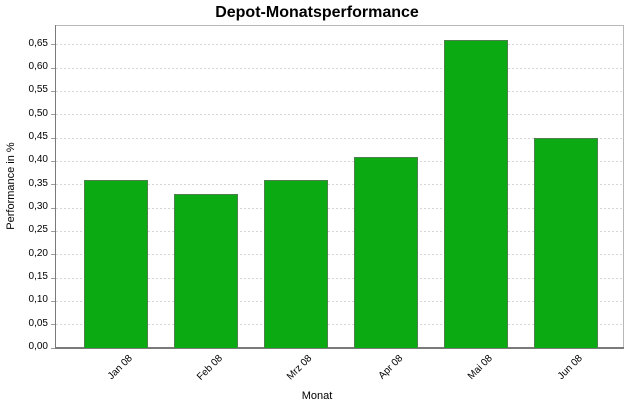 The width and height of the screenshot is (634, 416). Describe the element at coordinates (38, 160) in the screenshot. I see `y-tick-label: 0,40` at that location.